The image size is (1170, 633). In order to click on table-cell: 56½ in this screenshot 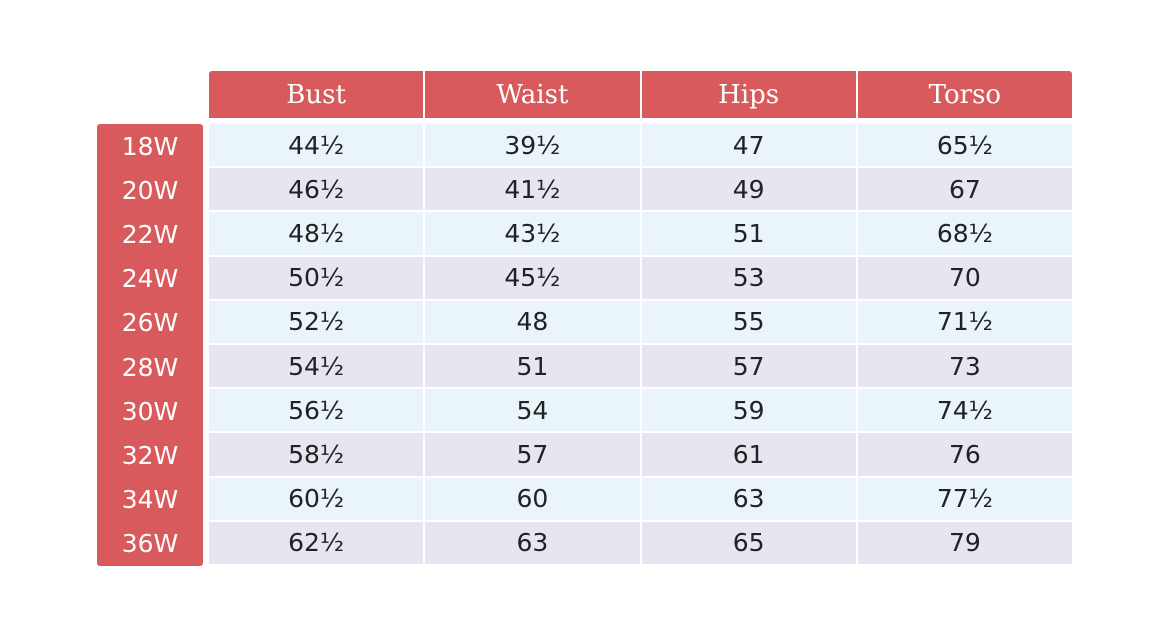, I will do `click(316, 410)`.